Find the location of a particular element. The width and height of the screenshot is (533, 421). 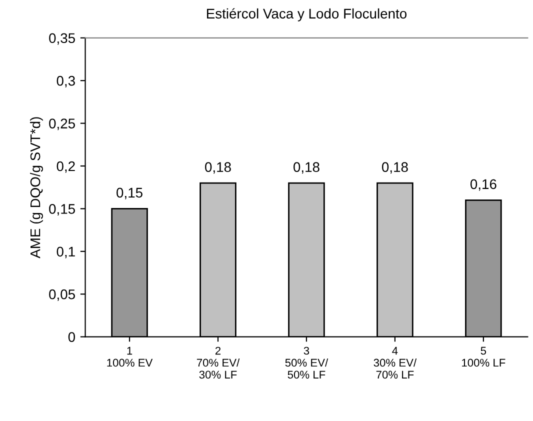

y-axis-title: AME (g DQO/g SVT*d) is located at coordinates (36, 187).